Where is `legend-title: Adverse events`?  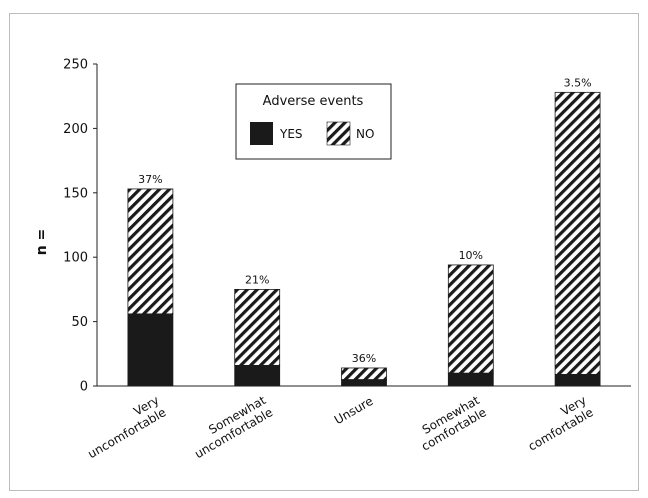 legend-title: Adverse events is located at coordinates (313, 101).